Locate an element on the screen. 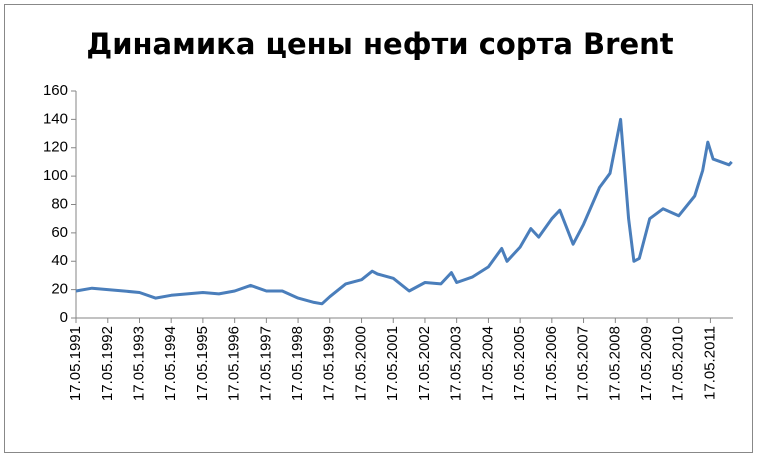 Image resolution: width=758 pixels, height=463 pixels. y-tick-label: 100 is located at coordinates (55, 175).